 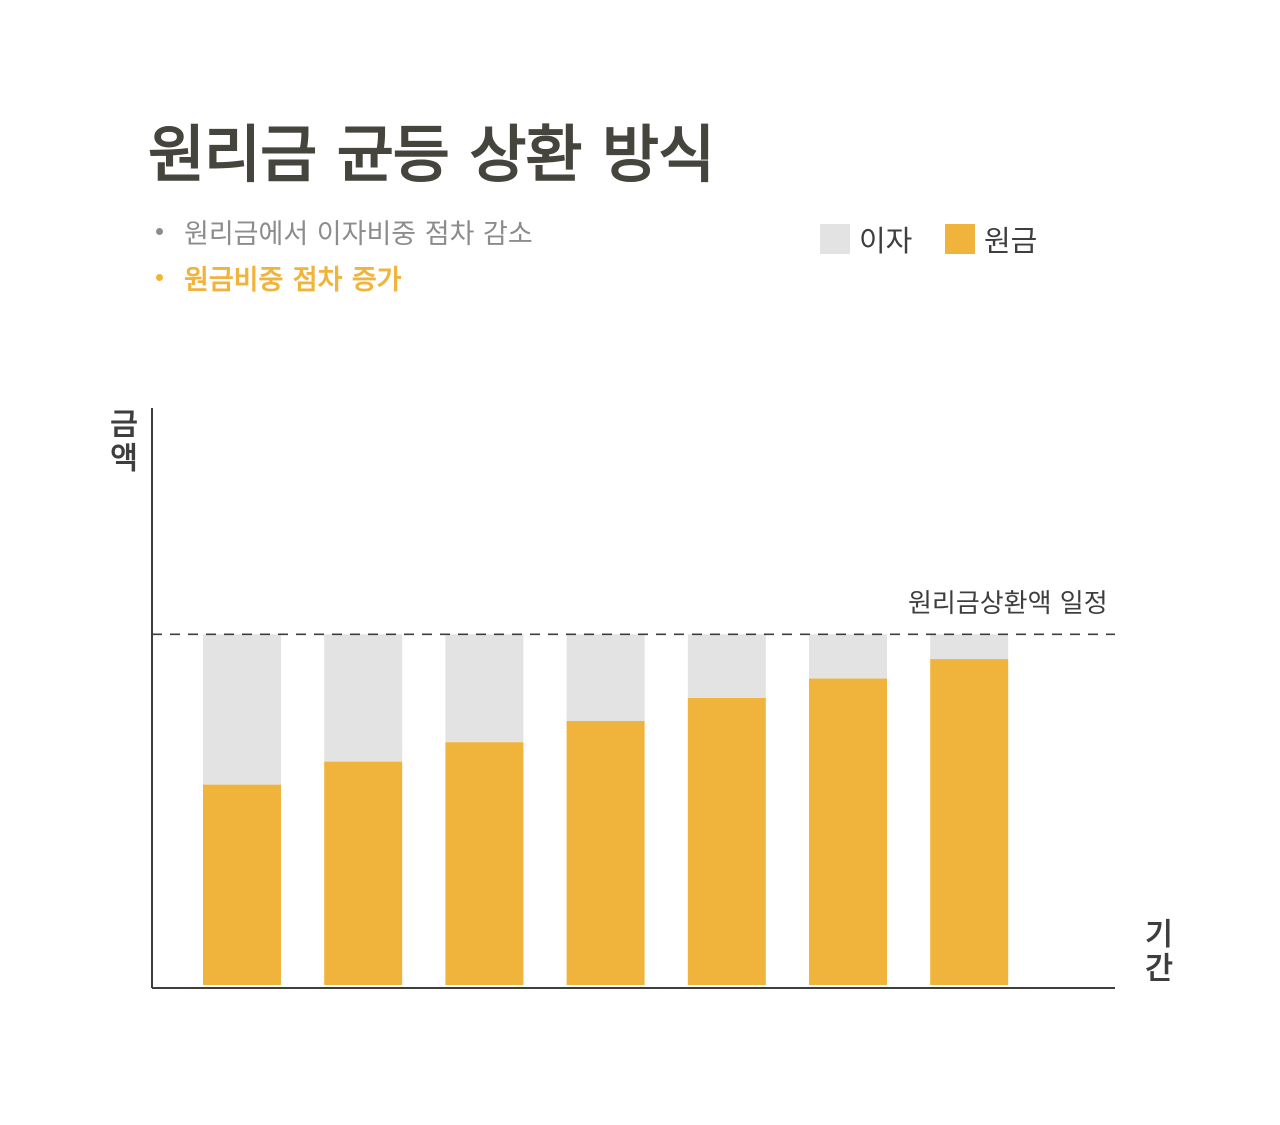 What do you see at coordinates (886, 241) in the screenshot?
I see `legend-label-interest: 이자` at bounding box center [886, 241].